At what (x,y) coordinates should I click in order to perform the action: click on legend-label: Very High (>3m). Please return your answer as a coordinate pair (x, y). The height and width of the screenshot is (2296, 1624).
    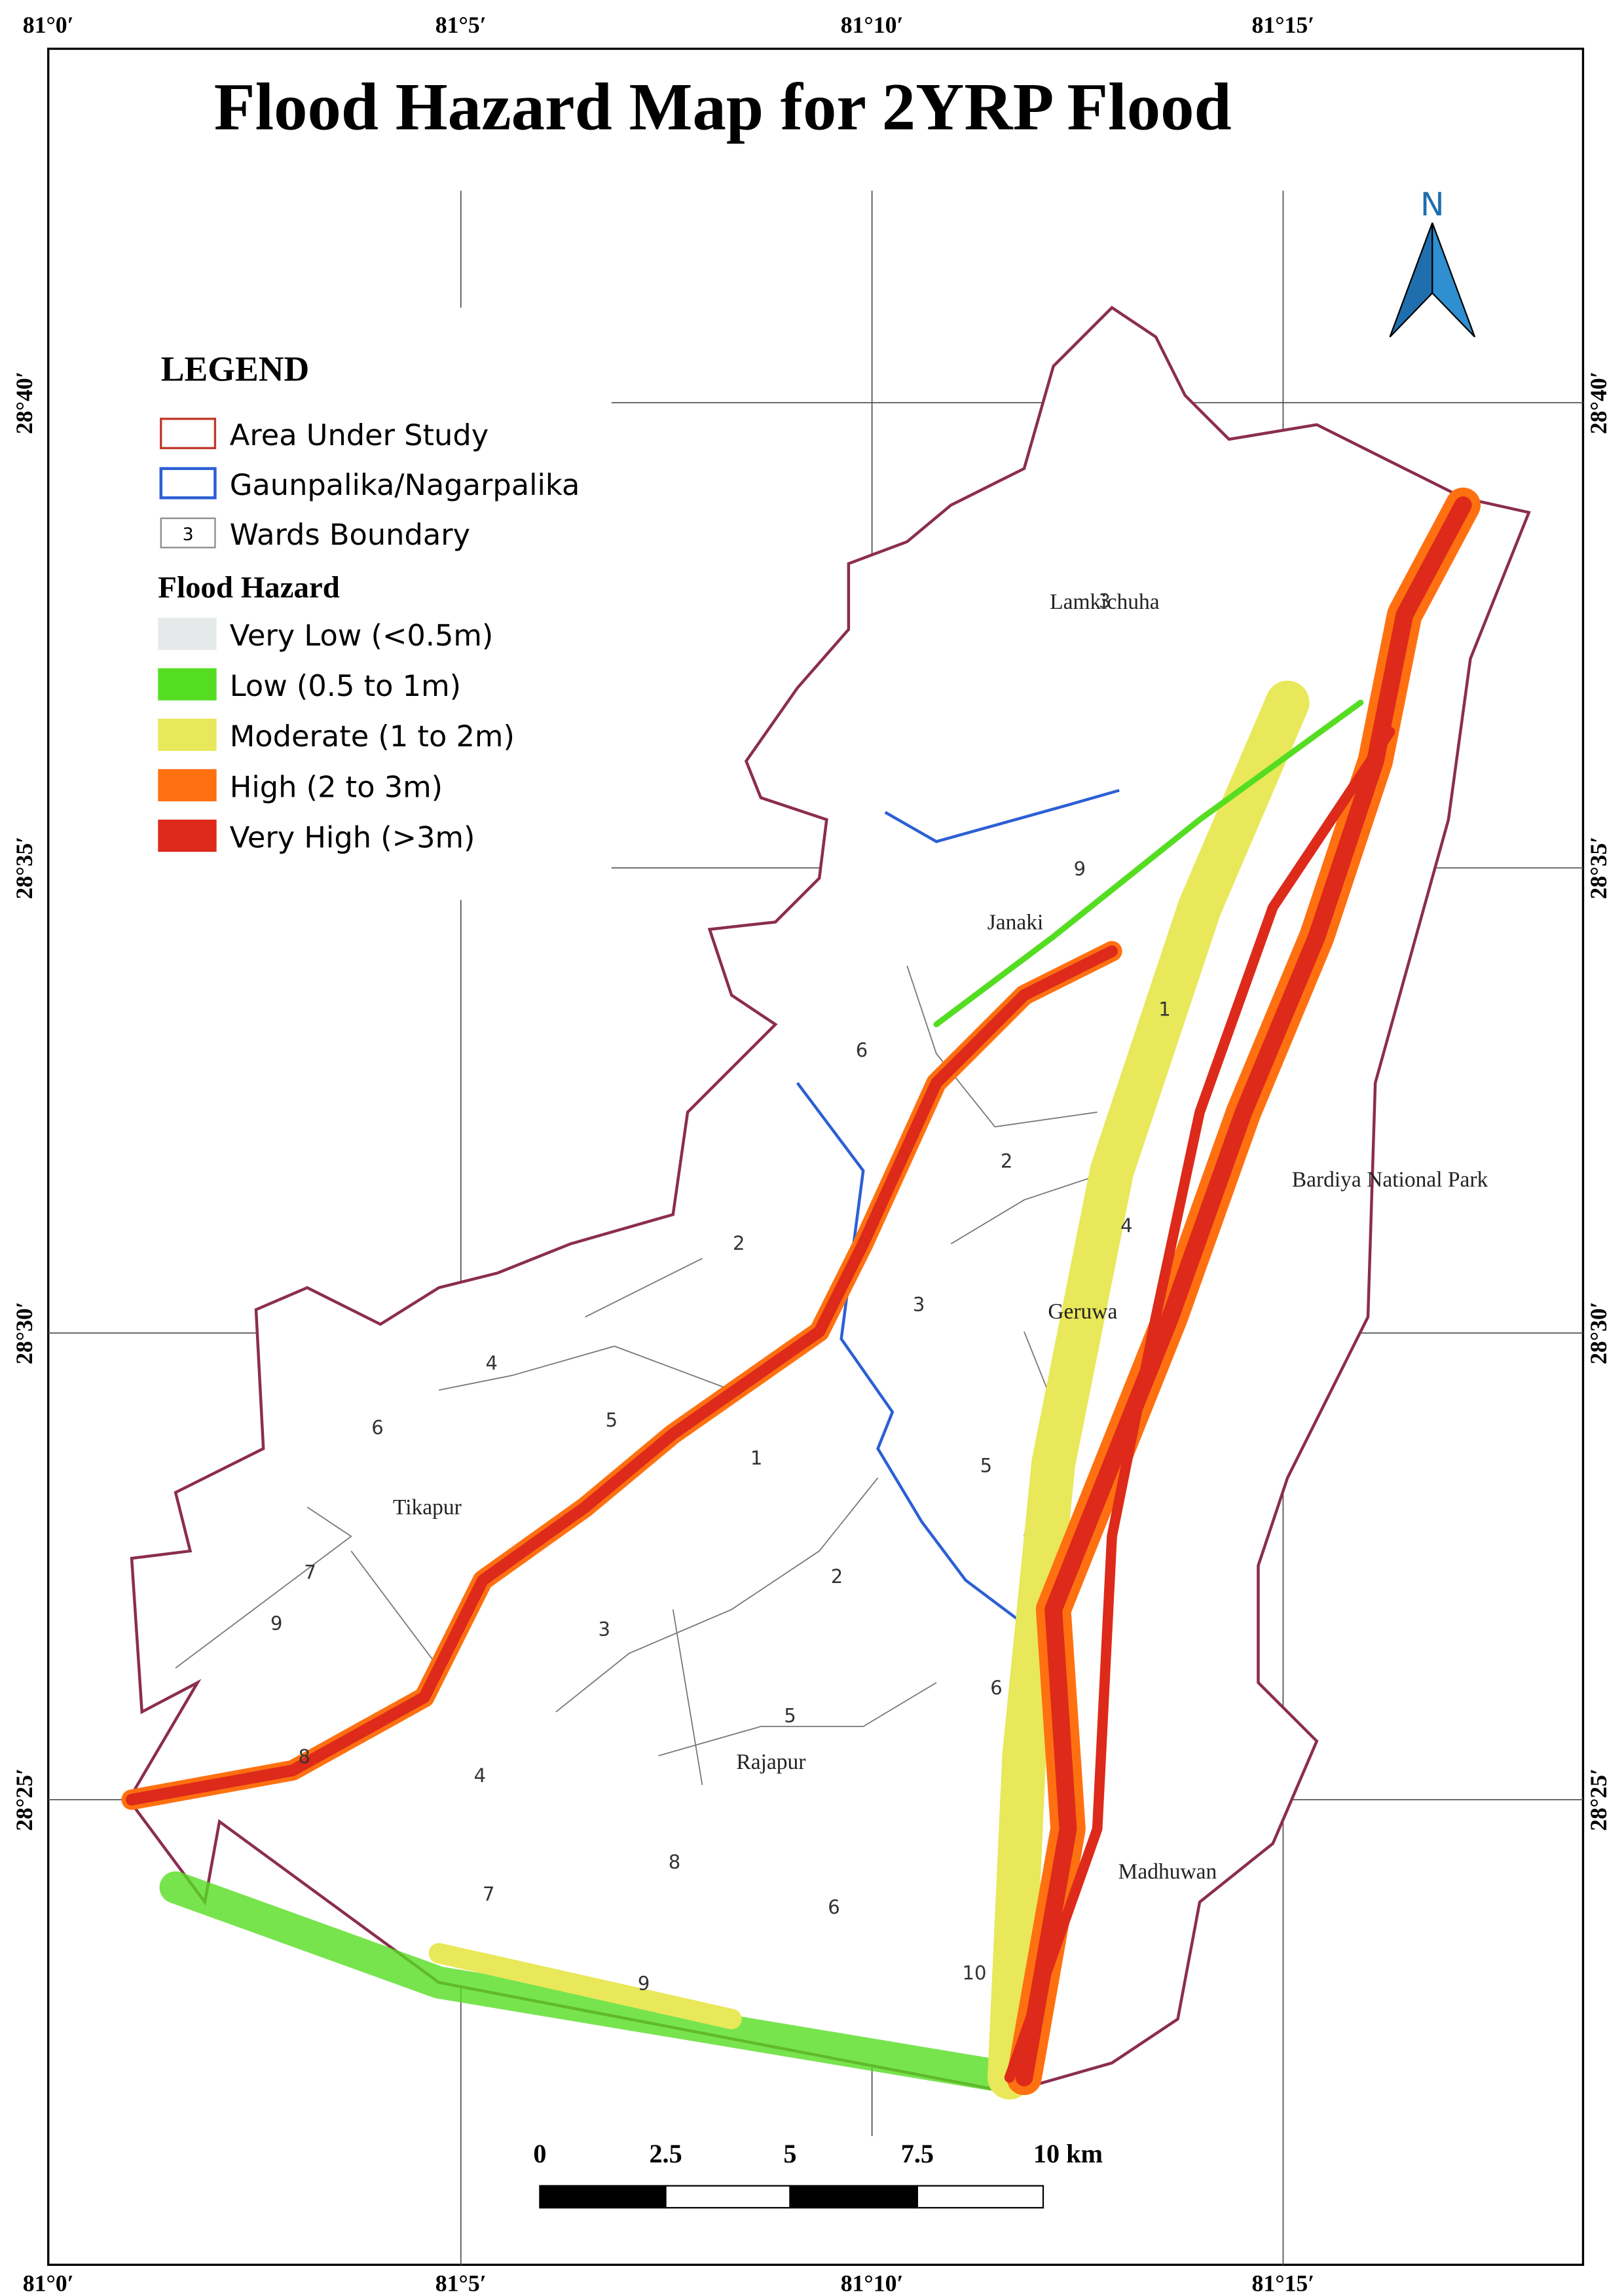
    Looking at the image, I should click on (352, 837).